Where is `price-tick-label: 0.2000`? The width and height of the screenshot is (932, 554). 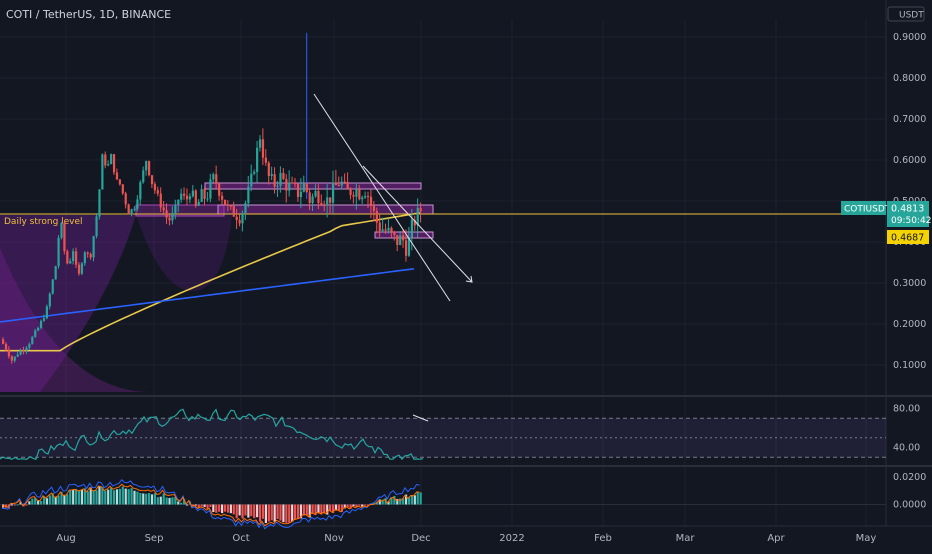 price-tick-label: 0.2000 is located at coordinates (909, 324).